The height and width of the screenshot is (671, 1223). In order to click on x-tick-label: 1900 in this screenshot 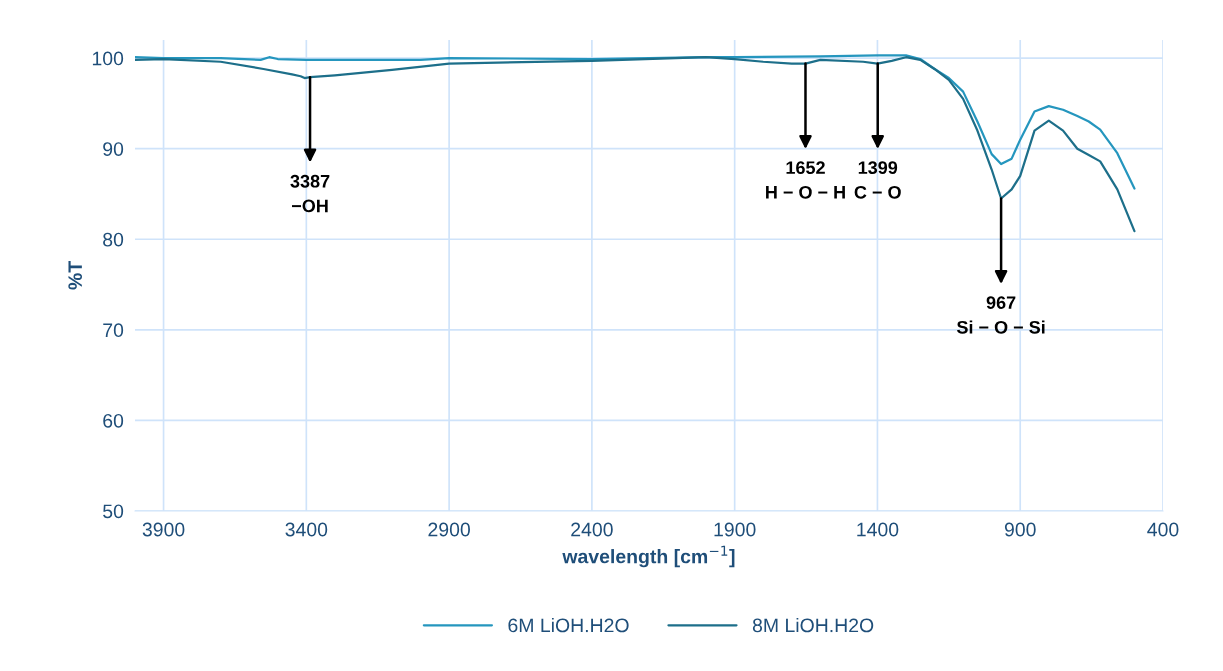, I will do `click(735, 529)`.